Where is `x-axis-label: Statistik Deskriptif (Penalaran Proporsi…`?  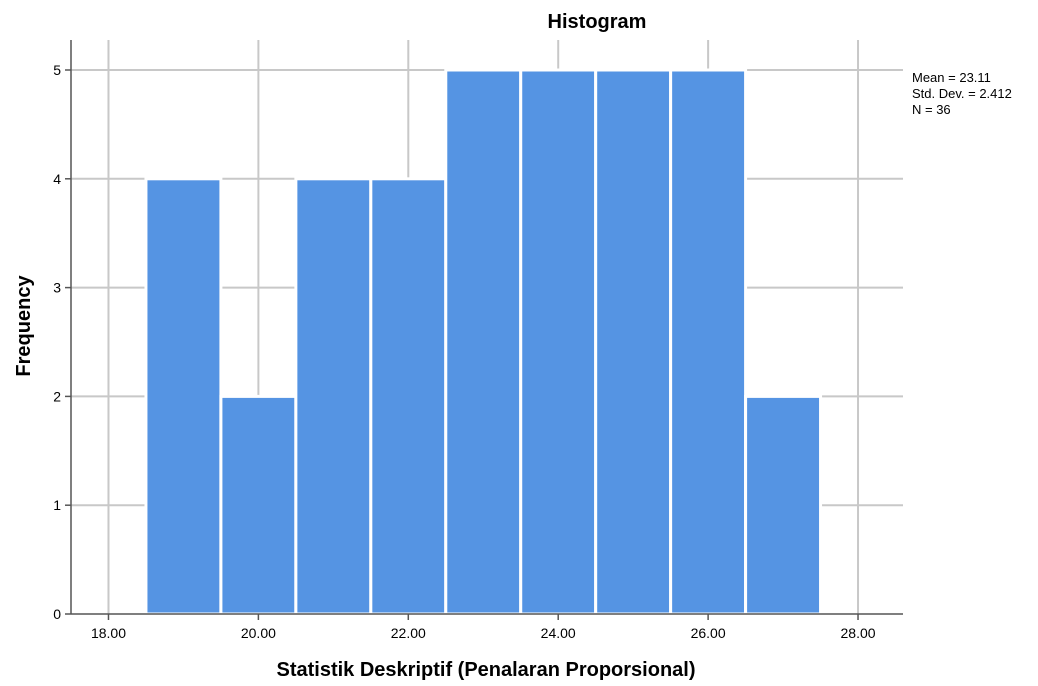 x-axis-label: Statistik Deskriptif (Penalaran Proporsi… is located at coordinates (486, 670).